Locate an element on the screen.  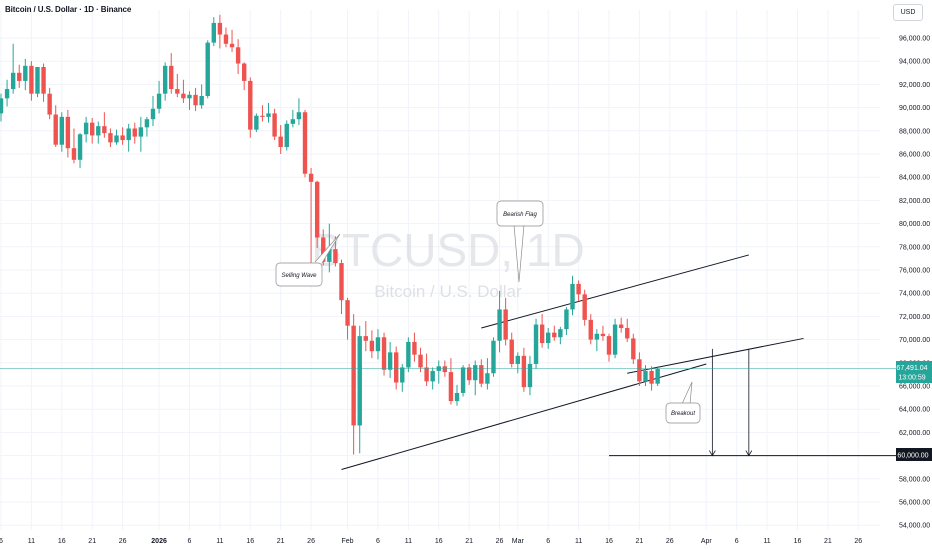
bearish-flag-callout: Bearish Flag is located at coordinates (520, 241).